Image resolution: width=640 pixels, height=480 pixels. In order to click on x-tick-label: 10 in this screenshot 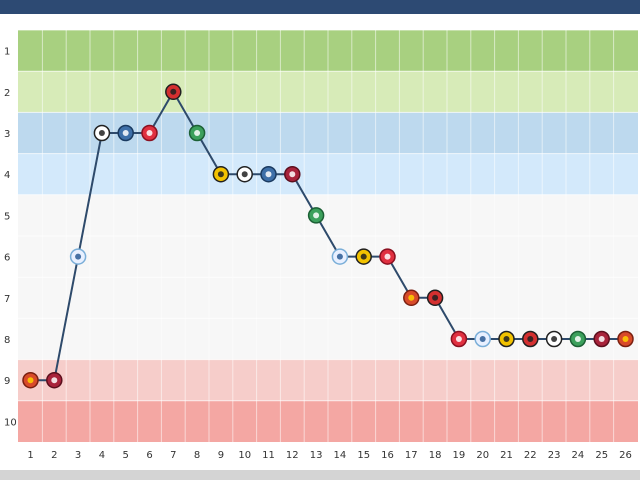, I will do `click(244, 455)`.